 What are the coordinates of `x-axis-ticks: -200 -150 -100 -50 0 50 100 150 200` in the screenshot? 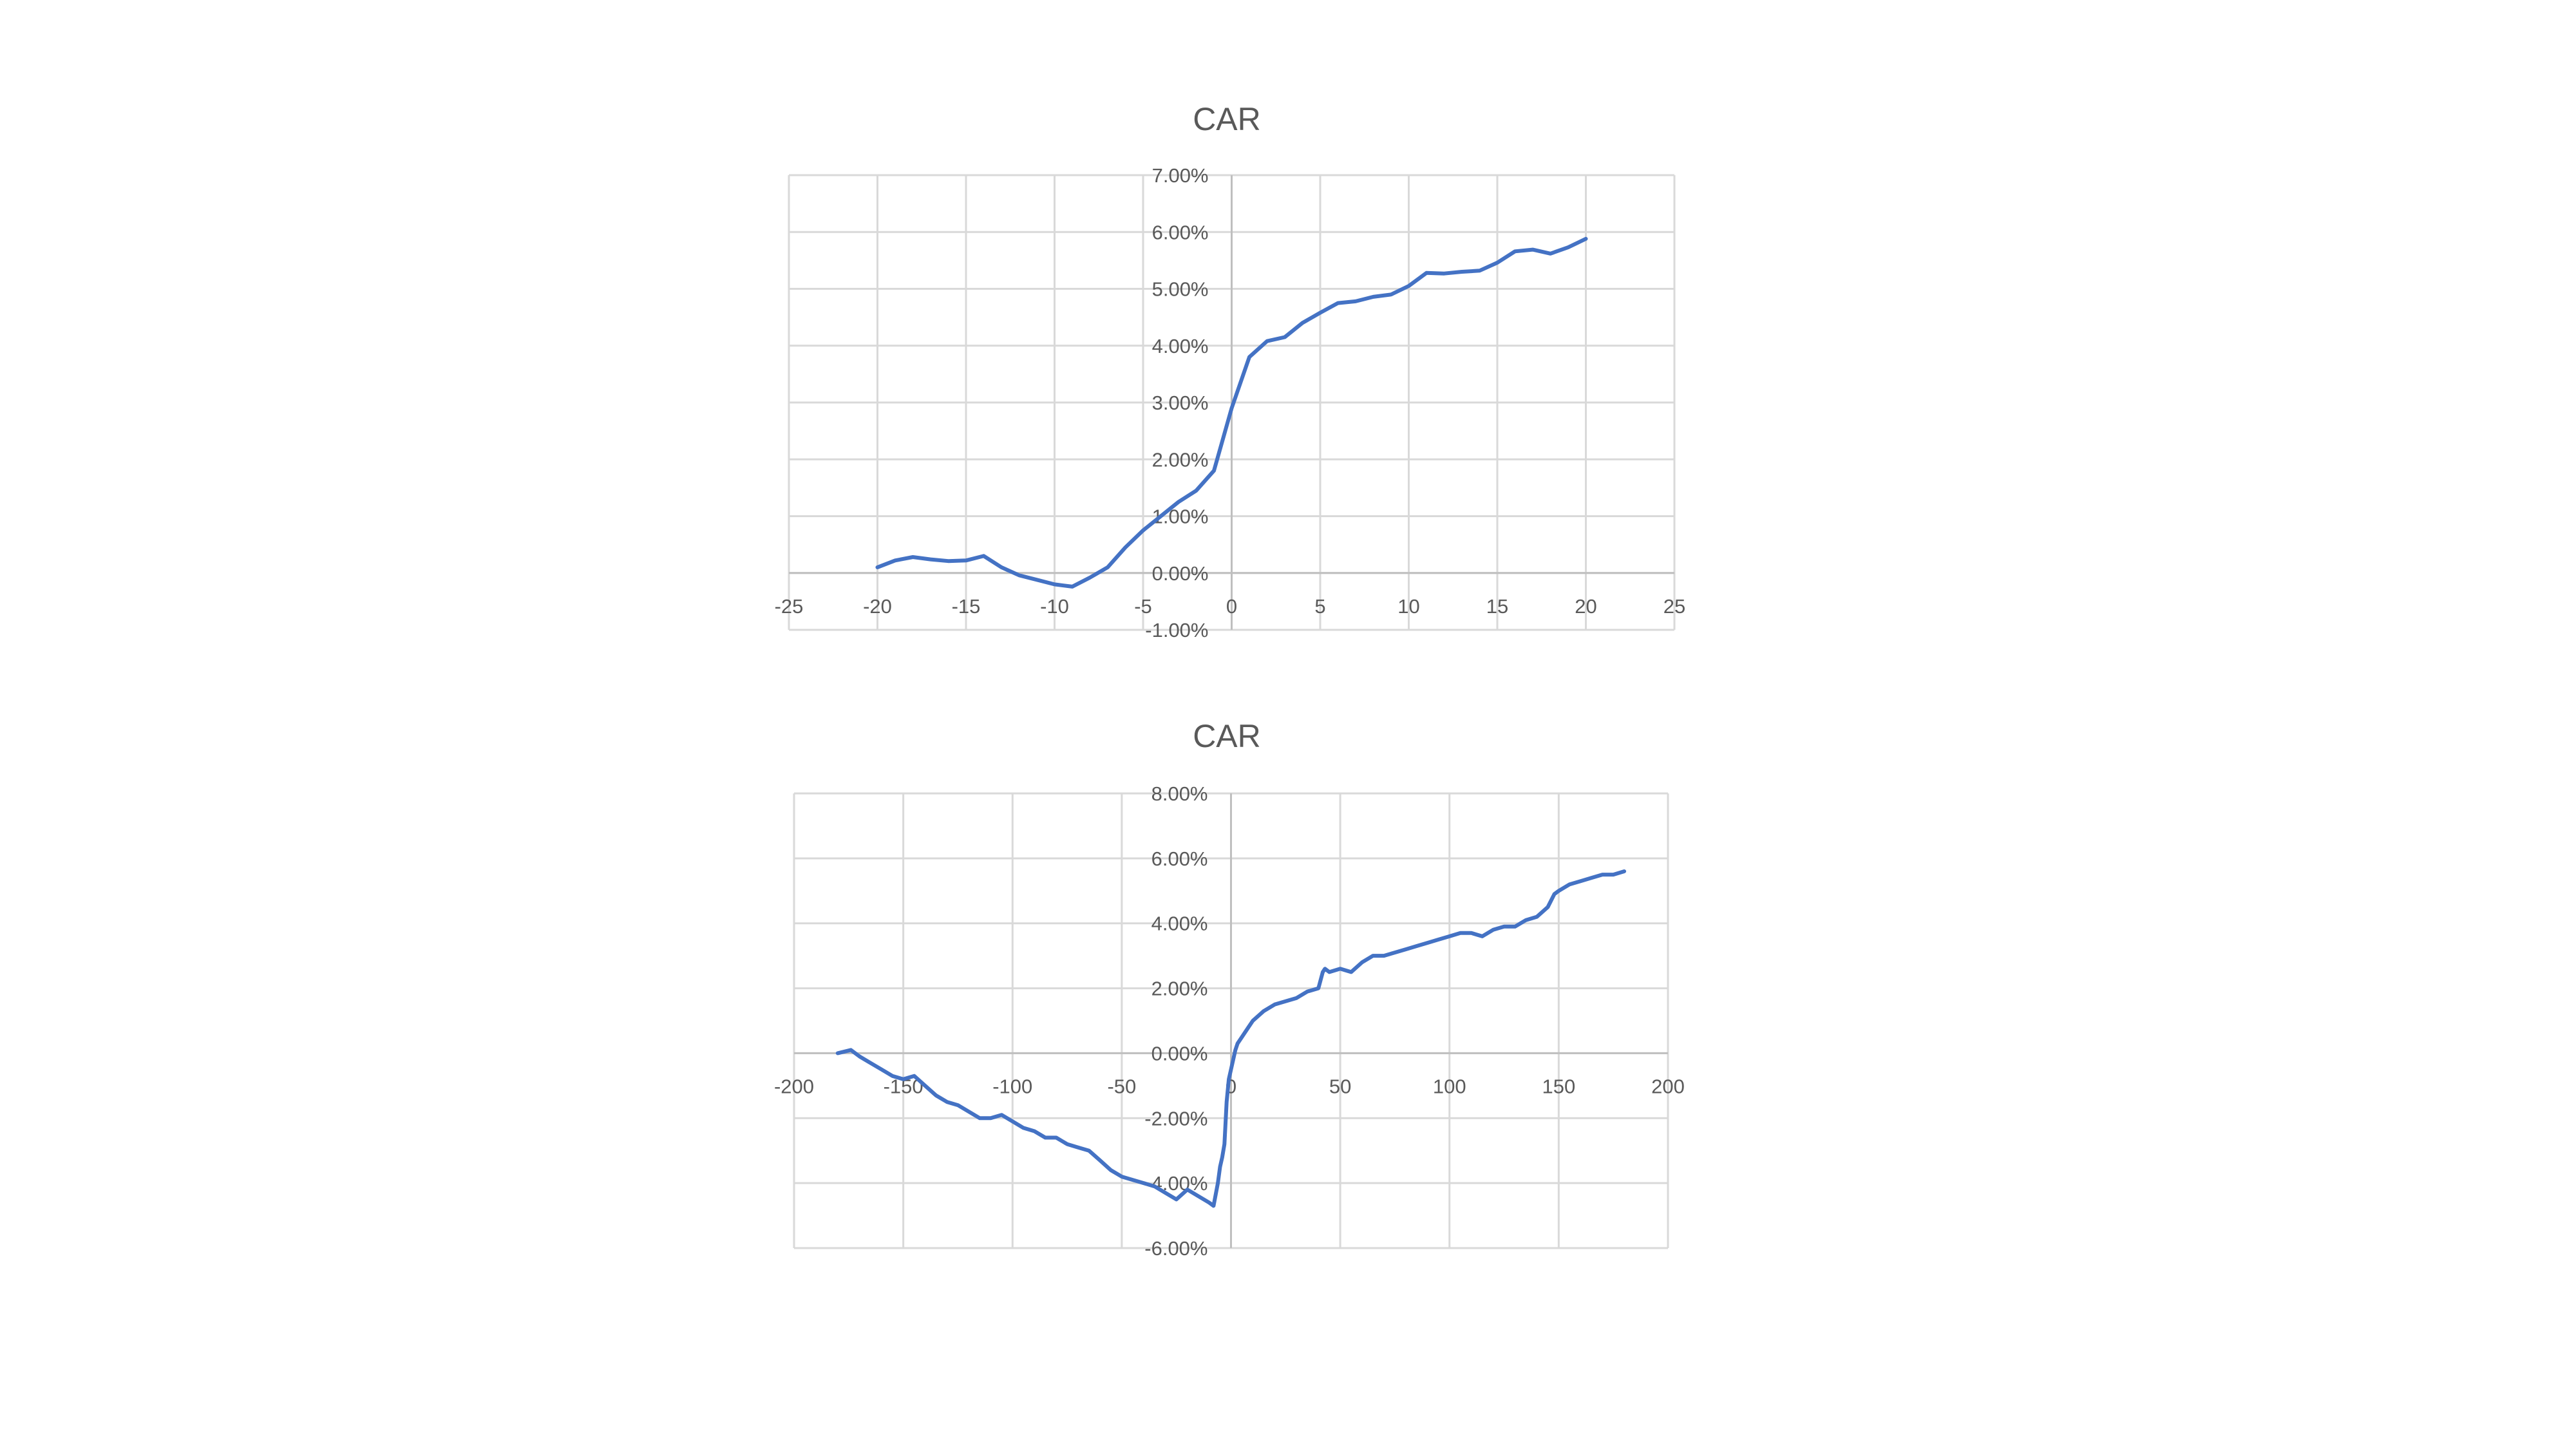 It's located at (1229, 1086).